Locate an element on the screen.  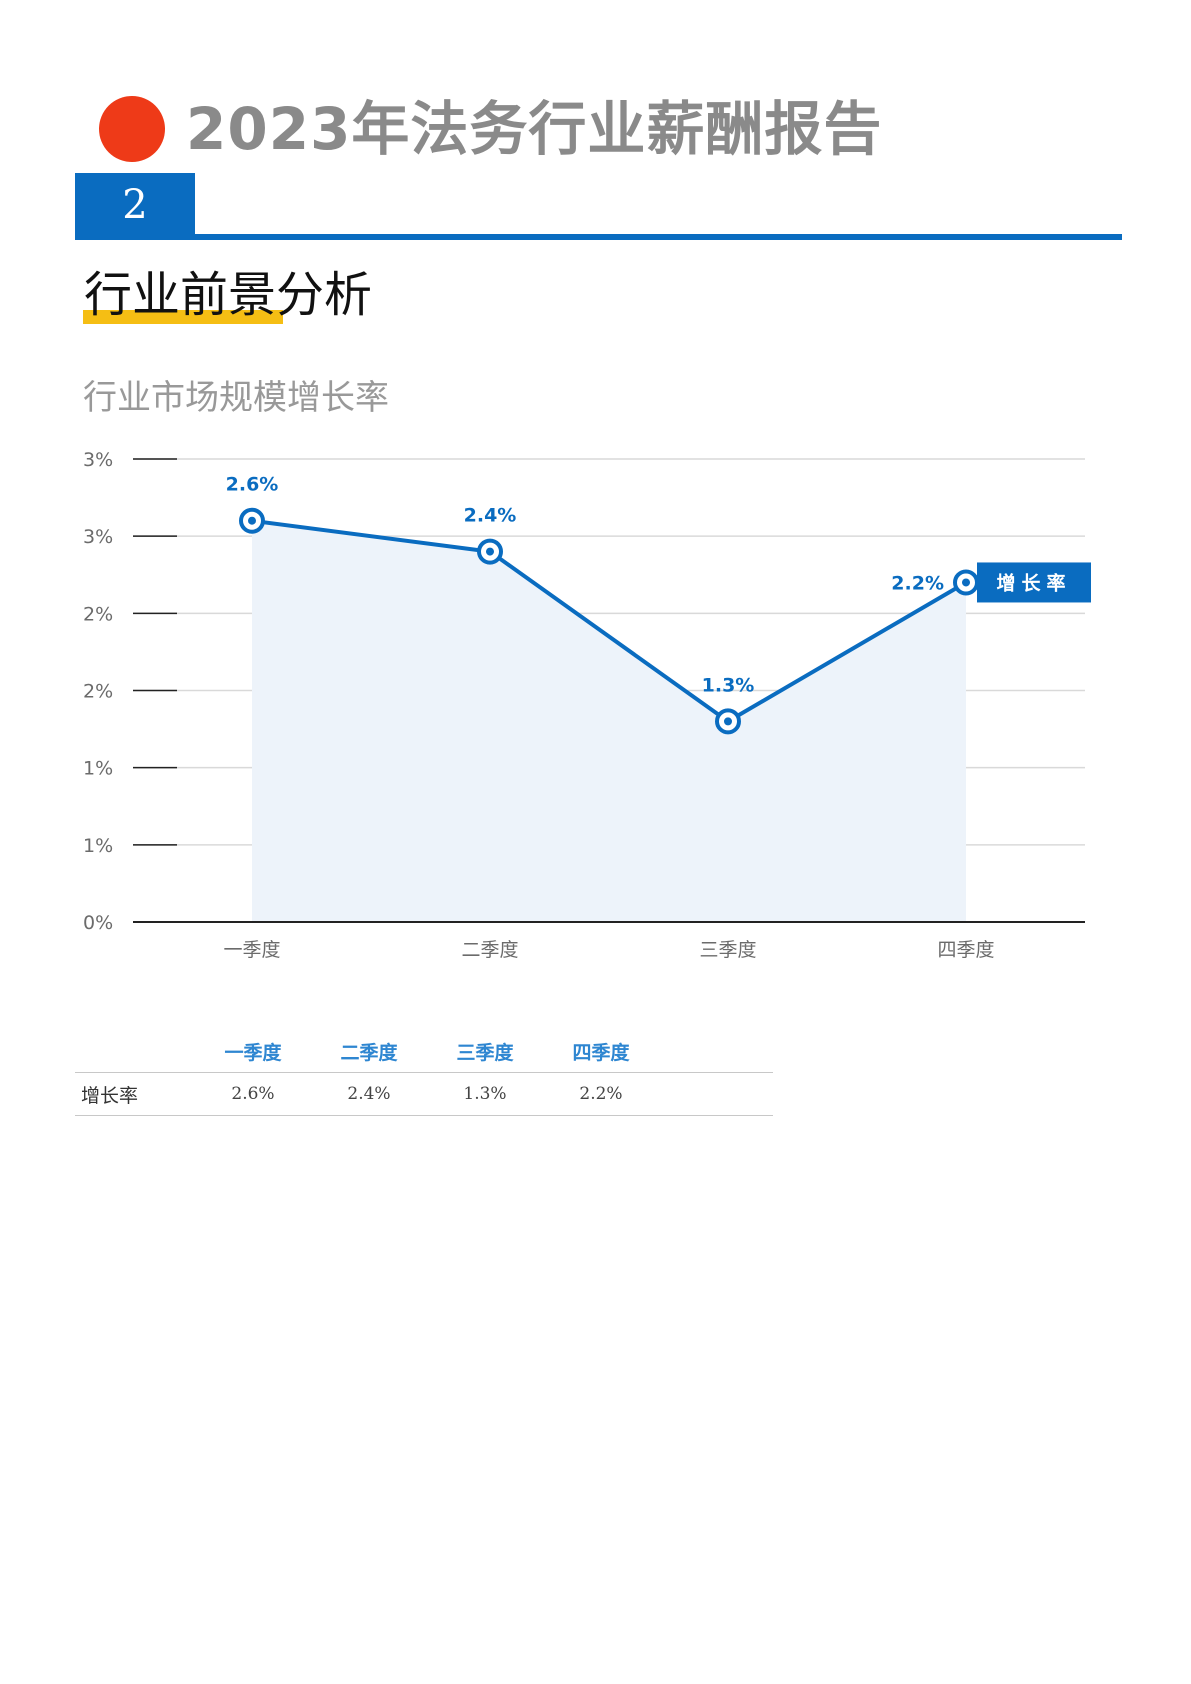
table-cell: 2.4% is located at coordinates (369, 1094).